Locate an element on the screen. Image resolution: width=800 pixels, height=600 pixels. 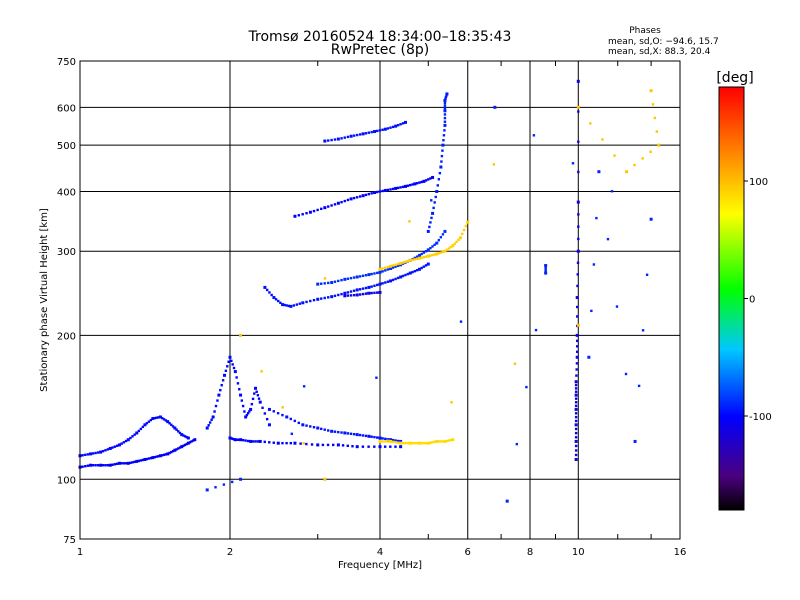
chart-subtitle: RwPretec (8p) is located at coordinates (380, 50).